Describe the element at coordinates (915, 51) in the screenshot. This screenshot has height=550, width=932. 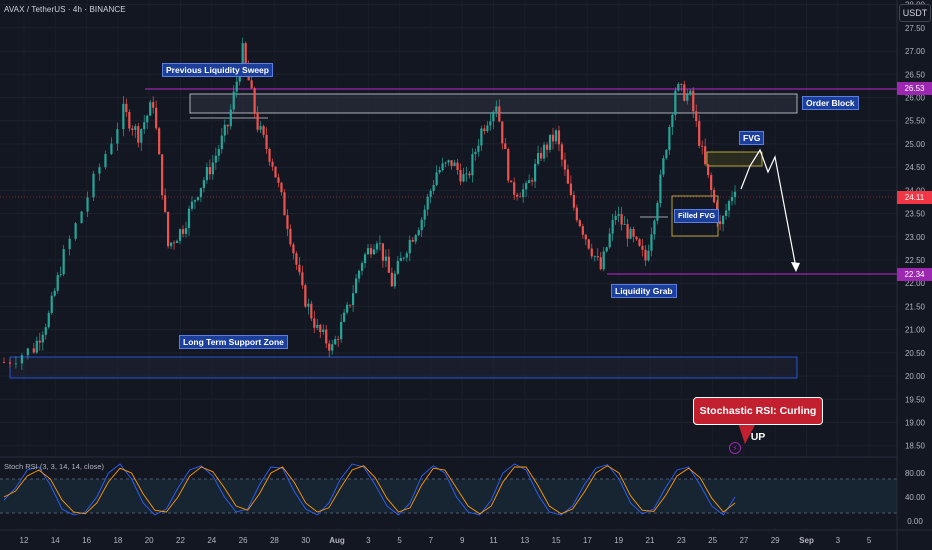
I see `price-tick-label: 27.00` at that location.